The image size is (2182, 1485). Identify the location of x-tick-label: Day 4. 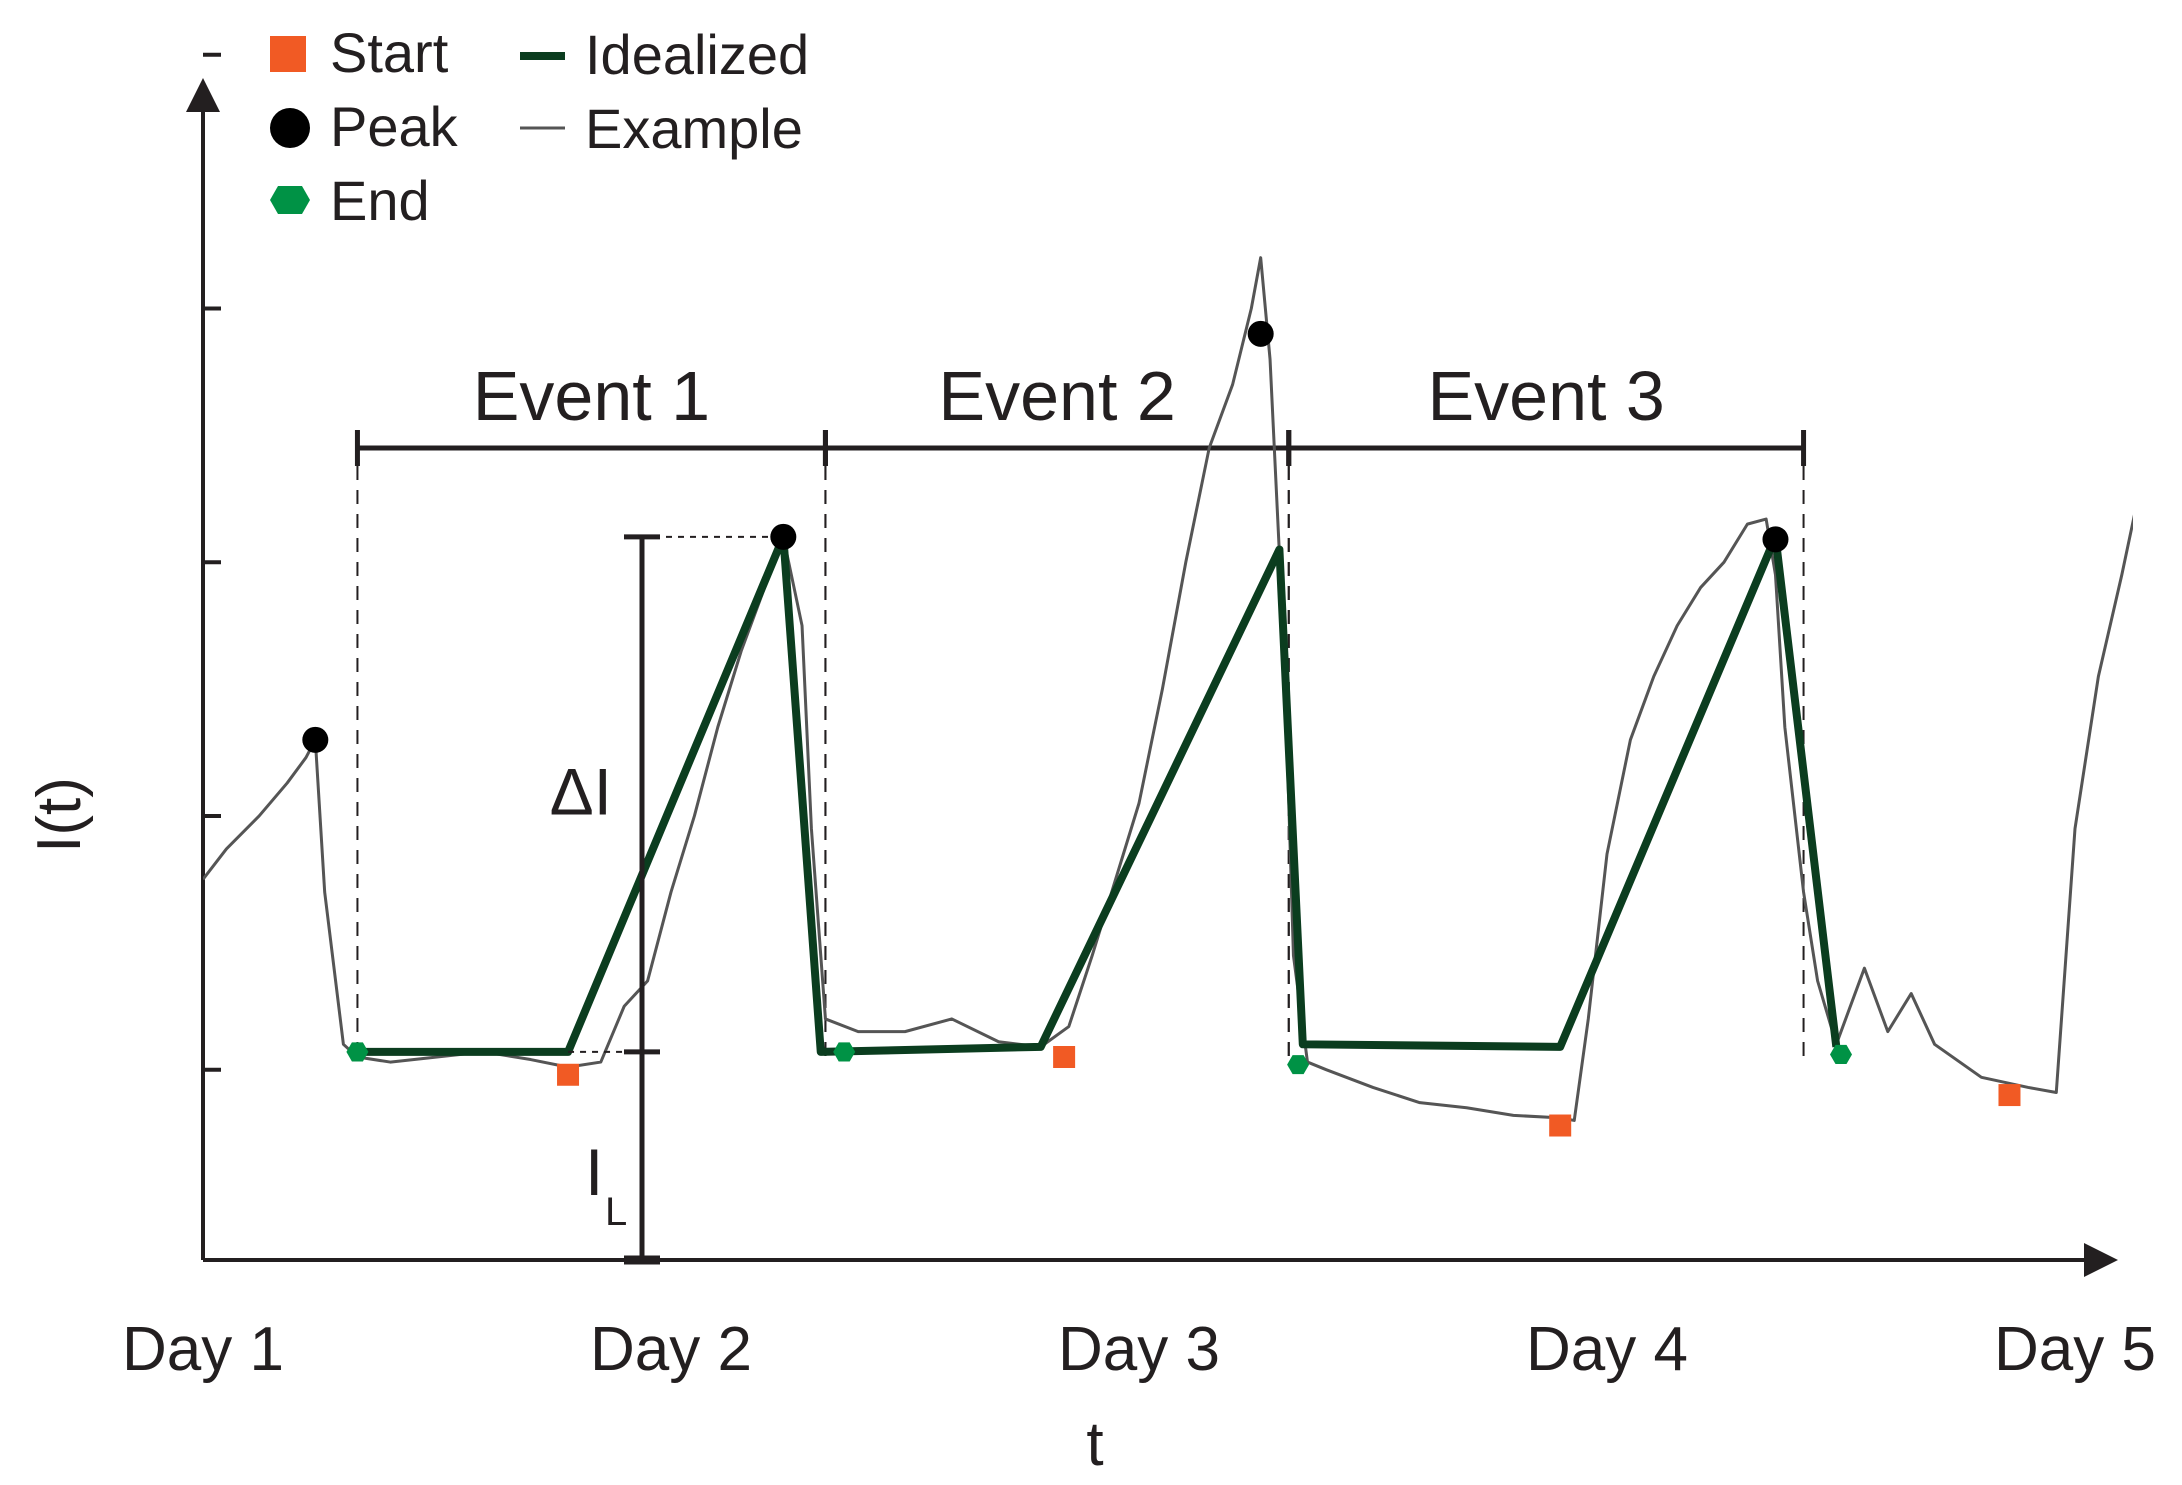
(1607, 1349).